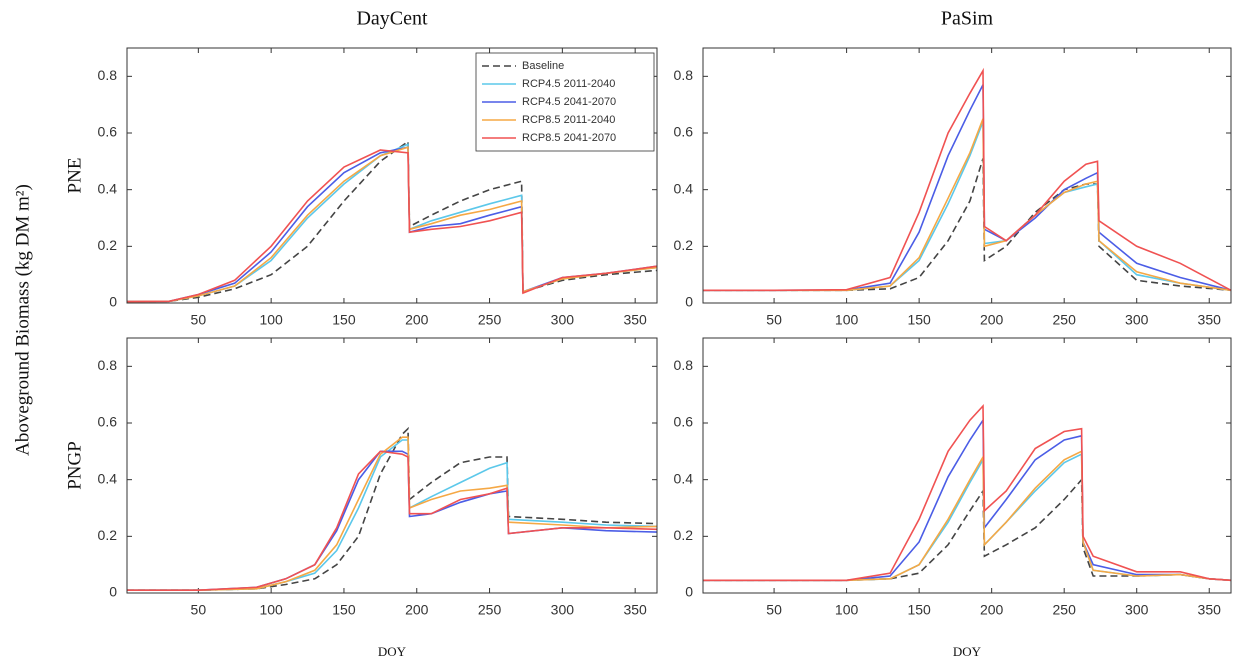 This screenshot has height=663, width=1233. I want to click on legend-label: RCP4.5 2041-2070, so click(569, 102).